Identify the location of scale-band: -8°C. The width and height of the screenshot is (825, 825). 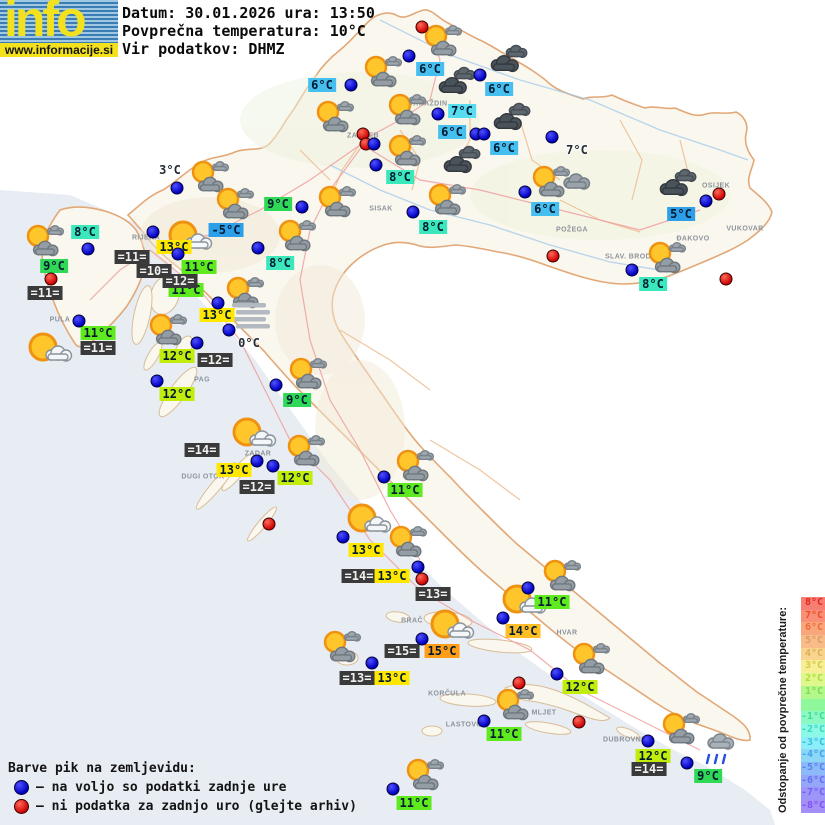
(813, 806).